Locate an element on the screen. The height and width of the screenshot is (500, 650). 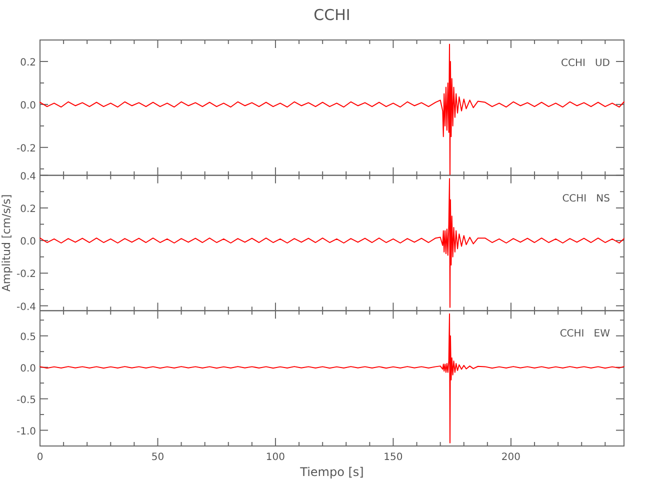
x-tick-label: 200 is located at coordinates (511, 457).